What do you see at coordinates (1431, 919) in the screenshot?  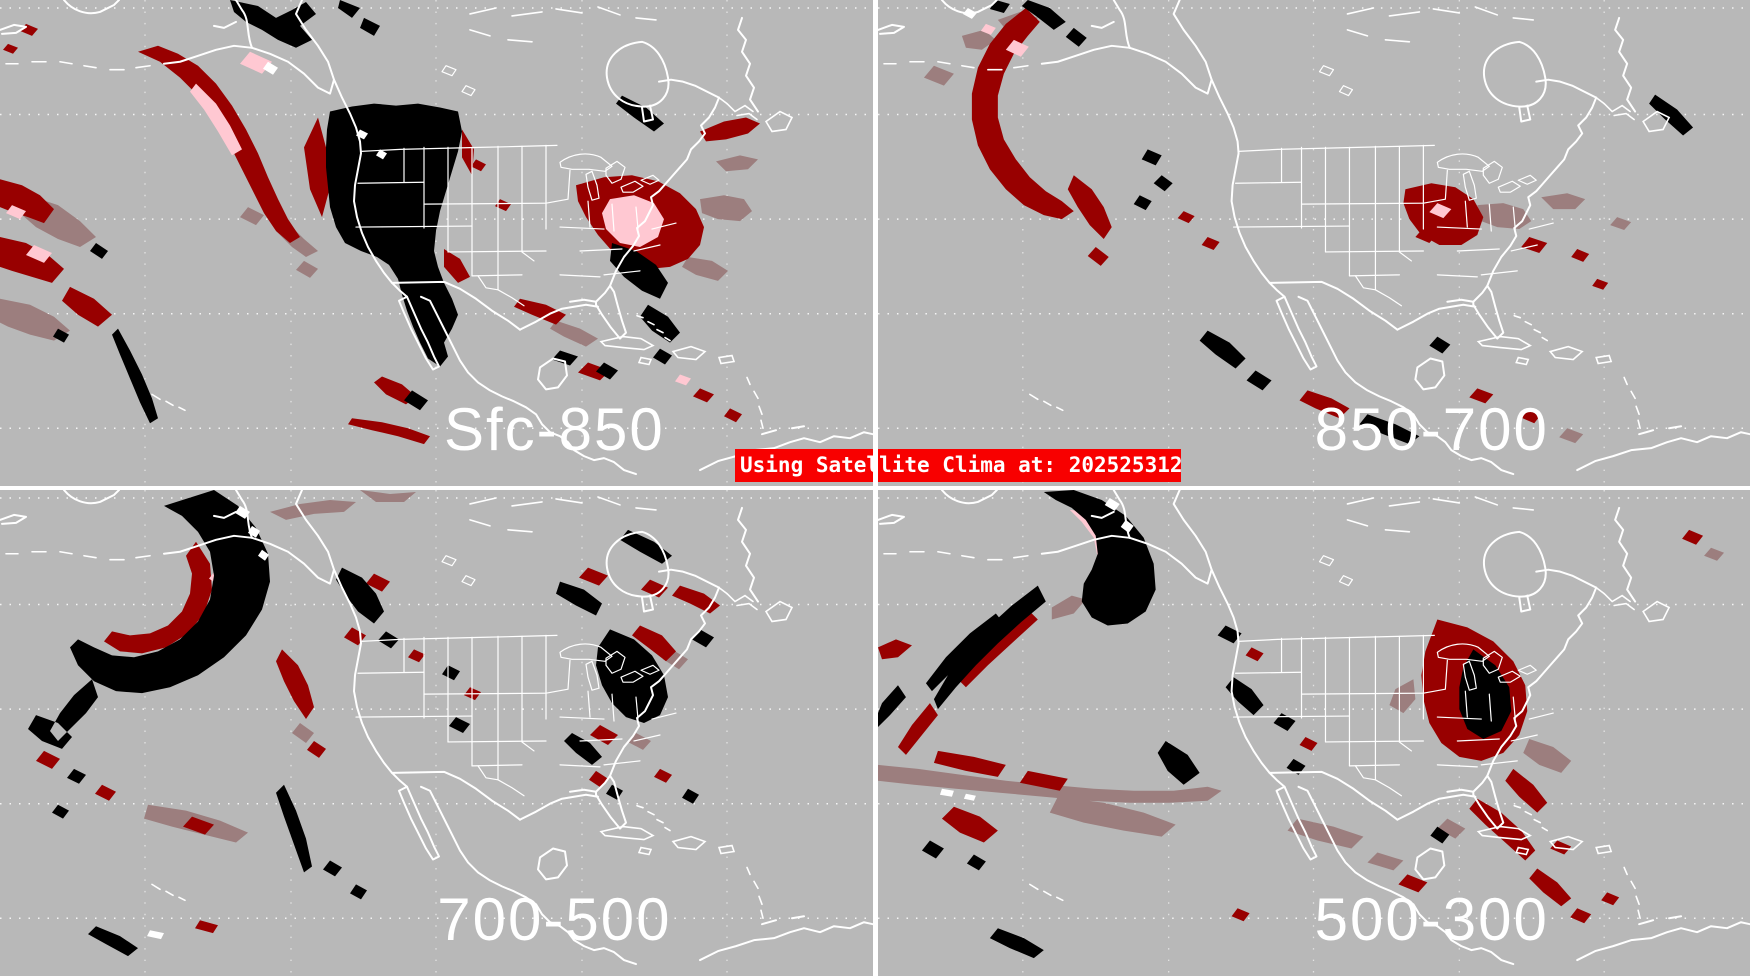 I see `panel-label-500-300: 500-300` at bounding box center [1431, 919].